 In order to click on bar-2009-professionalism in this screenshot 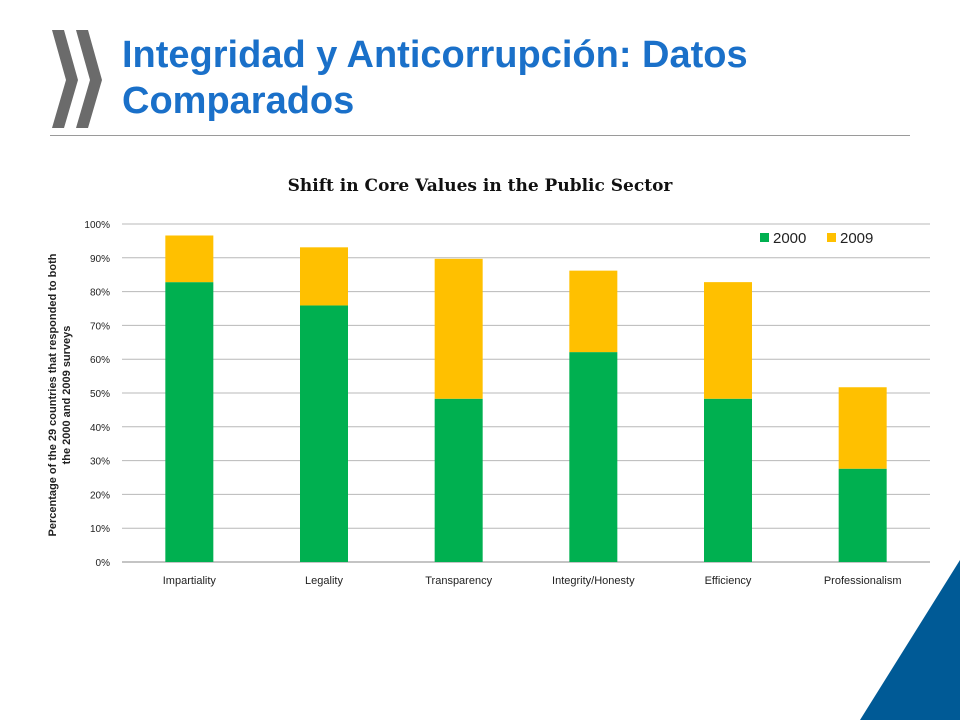, I will do `click(862, 428)`.